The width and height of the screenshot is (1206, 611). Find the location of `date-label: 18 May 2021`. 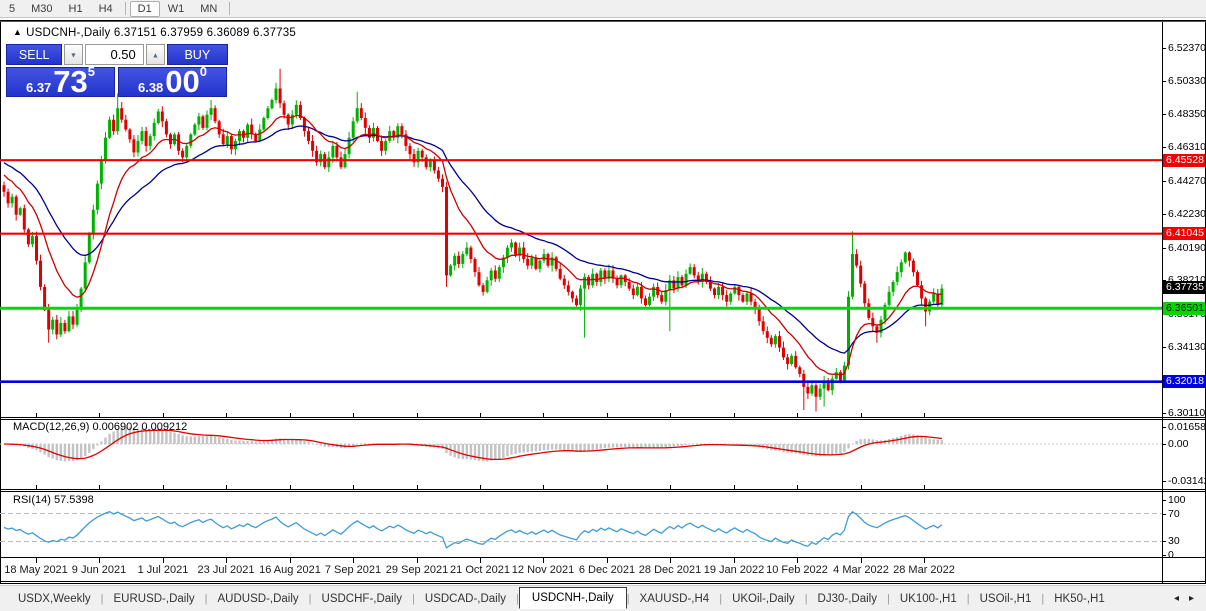

date-label: 18 May 2021 is located at coordinates (36, 570).